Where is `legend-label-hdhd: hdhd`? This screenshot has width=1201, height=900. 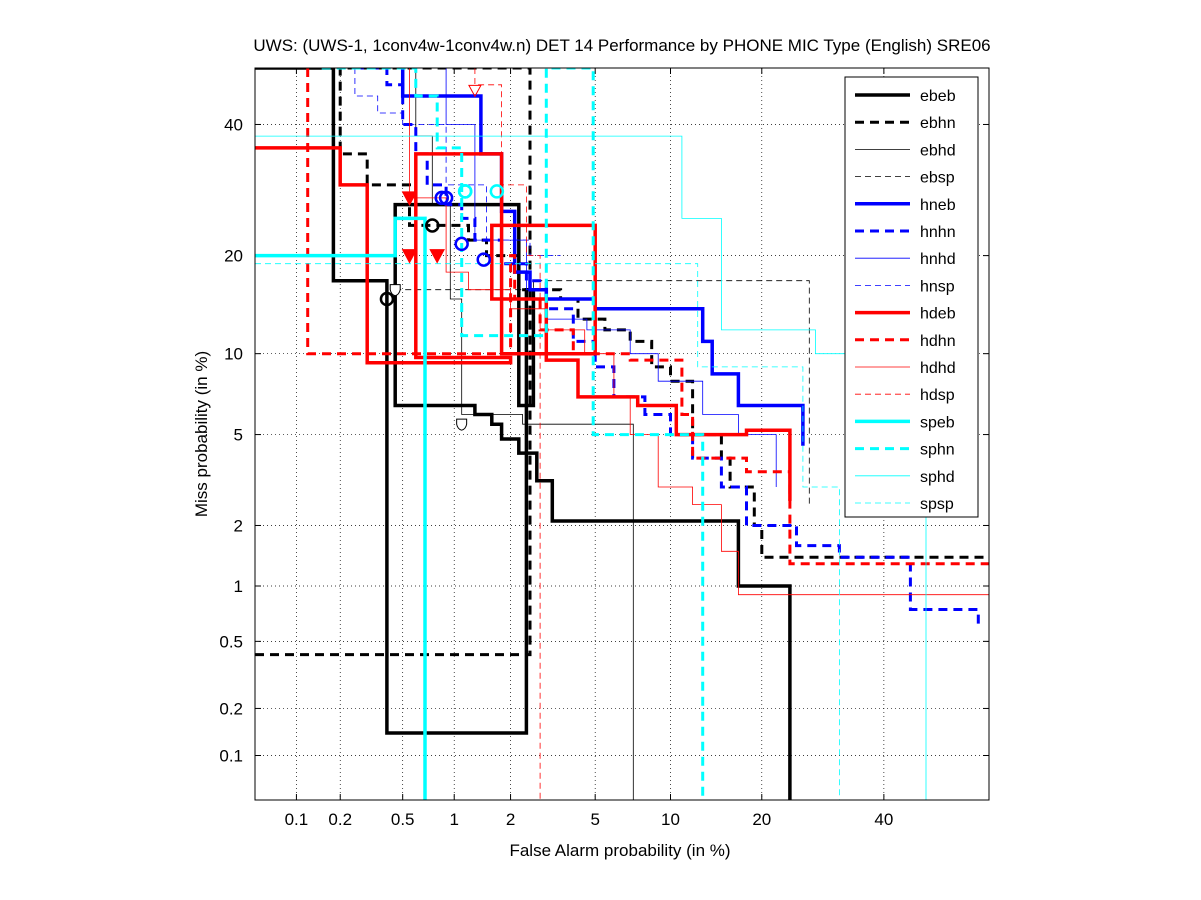 legend-label-hdhd: hdhd is located at coordinates (938, 368).